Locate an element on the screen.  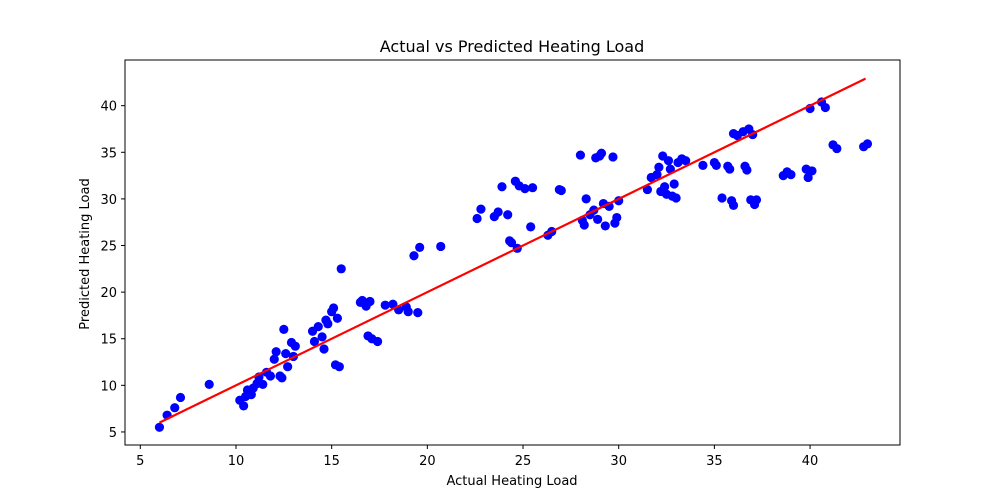
x-tick-label-35: 35 is located at coordinates (714, 461).